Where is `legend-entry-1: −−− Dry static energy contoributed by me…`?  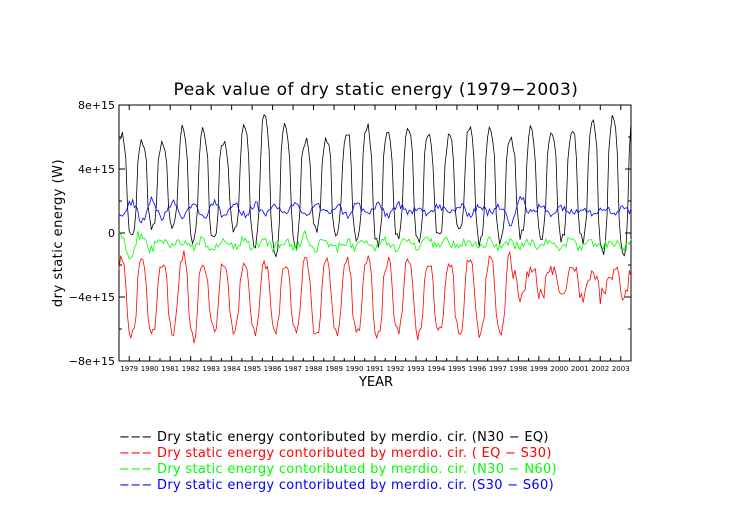
legend-entry-1: −−− Dry static energy contoributed by me… is located at coordinates (335, 453).